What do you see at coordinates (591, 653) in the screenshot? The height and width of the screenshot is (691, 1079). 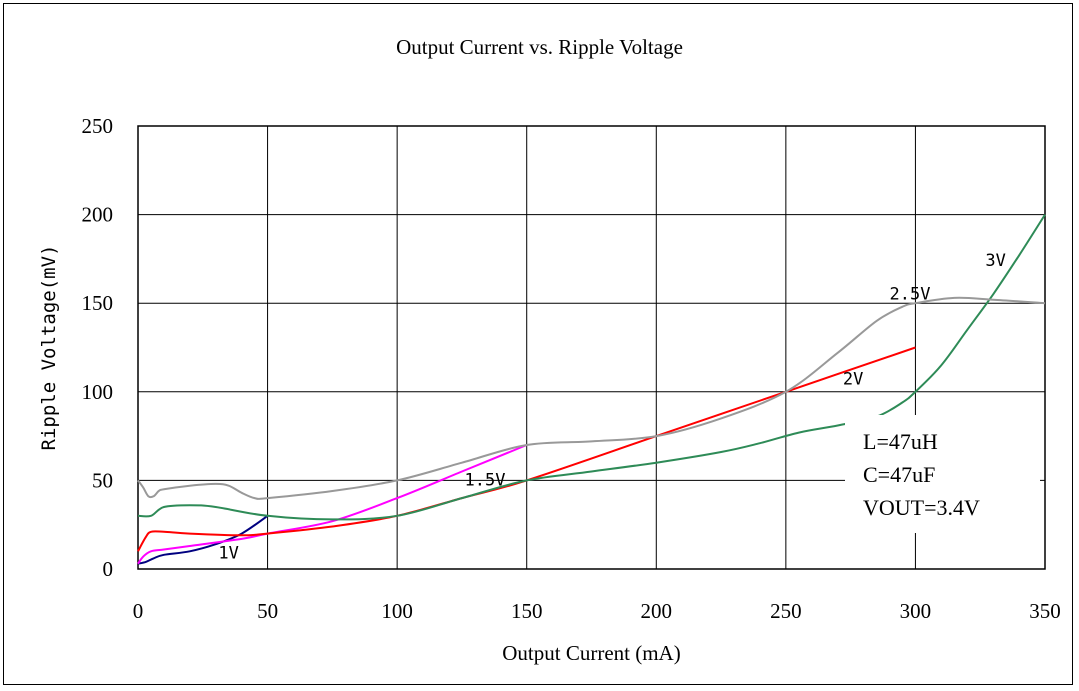 I see `x-axis-label: Output Current (mA)` at bounding box center [591, 653].